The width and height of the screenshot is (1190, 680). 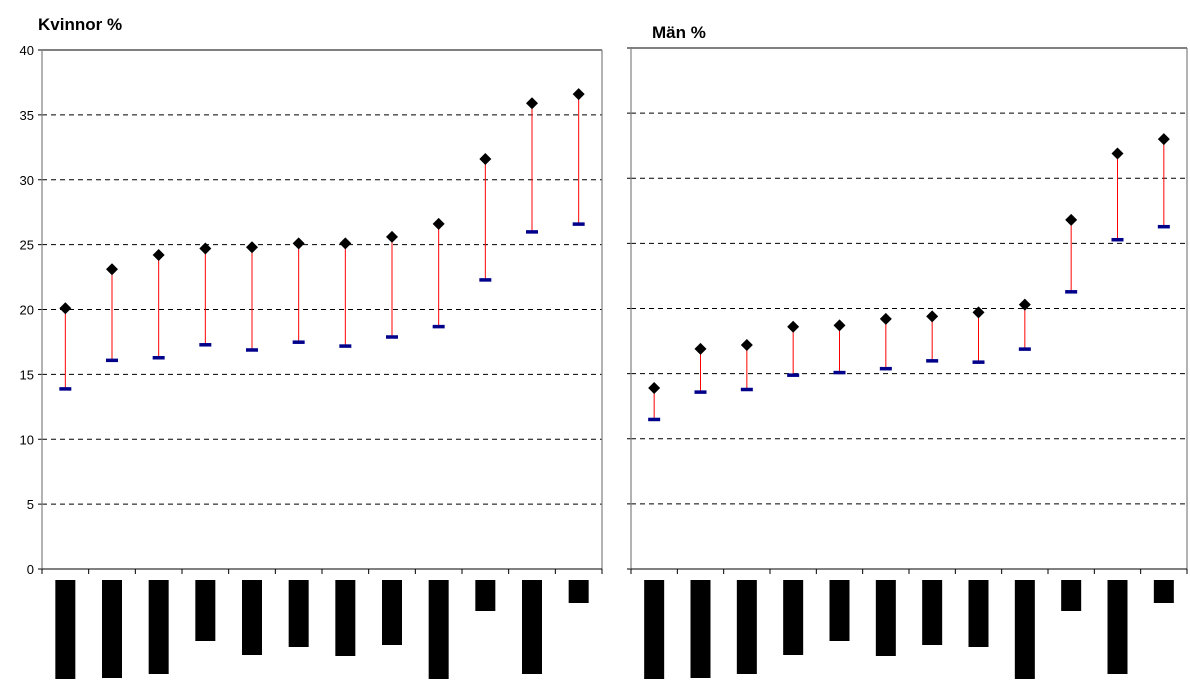 What do you see at coordinates (80, 24) in the screenshot?
I see `chart-title-women: Kvinnor %` at bounding box center [80, 24].